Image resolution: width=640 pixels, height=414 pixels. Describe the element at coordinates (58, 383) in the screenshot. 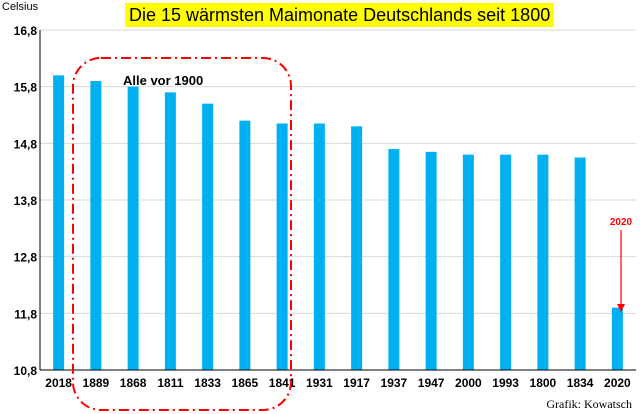

I see `x-tick-label: 2018` at that location.